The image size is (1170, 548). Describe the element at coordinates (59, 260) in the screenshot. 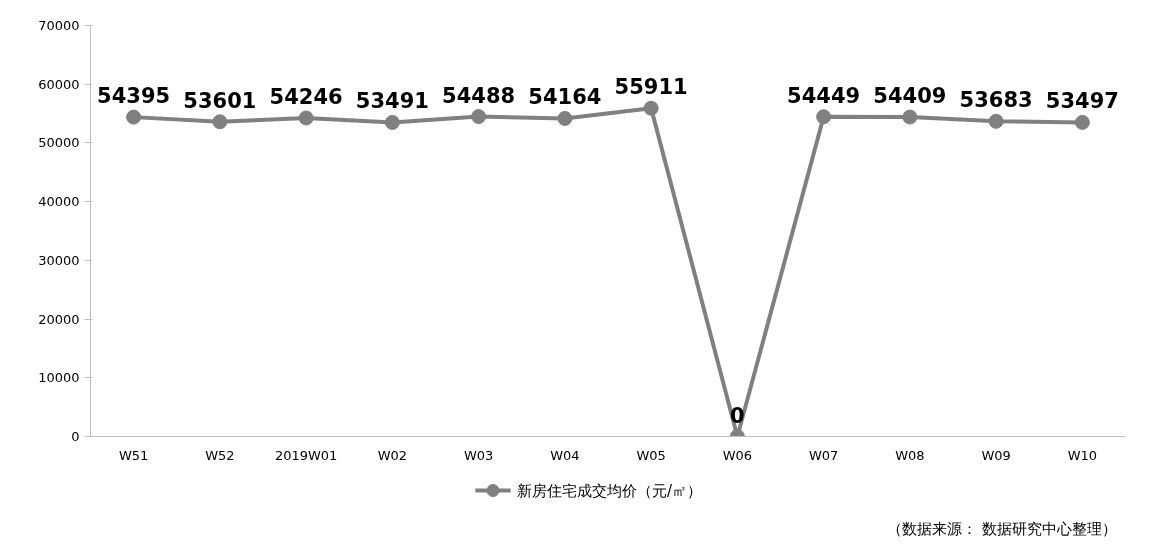

I see `y-tick-label: 30000` at that location.